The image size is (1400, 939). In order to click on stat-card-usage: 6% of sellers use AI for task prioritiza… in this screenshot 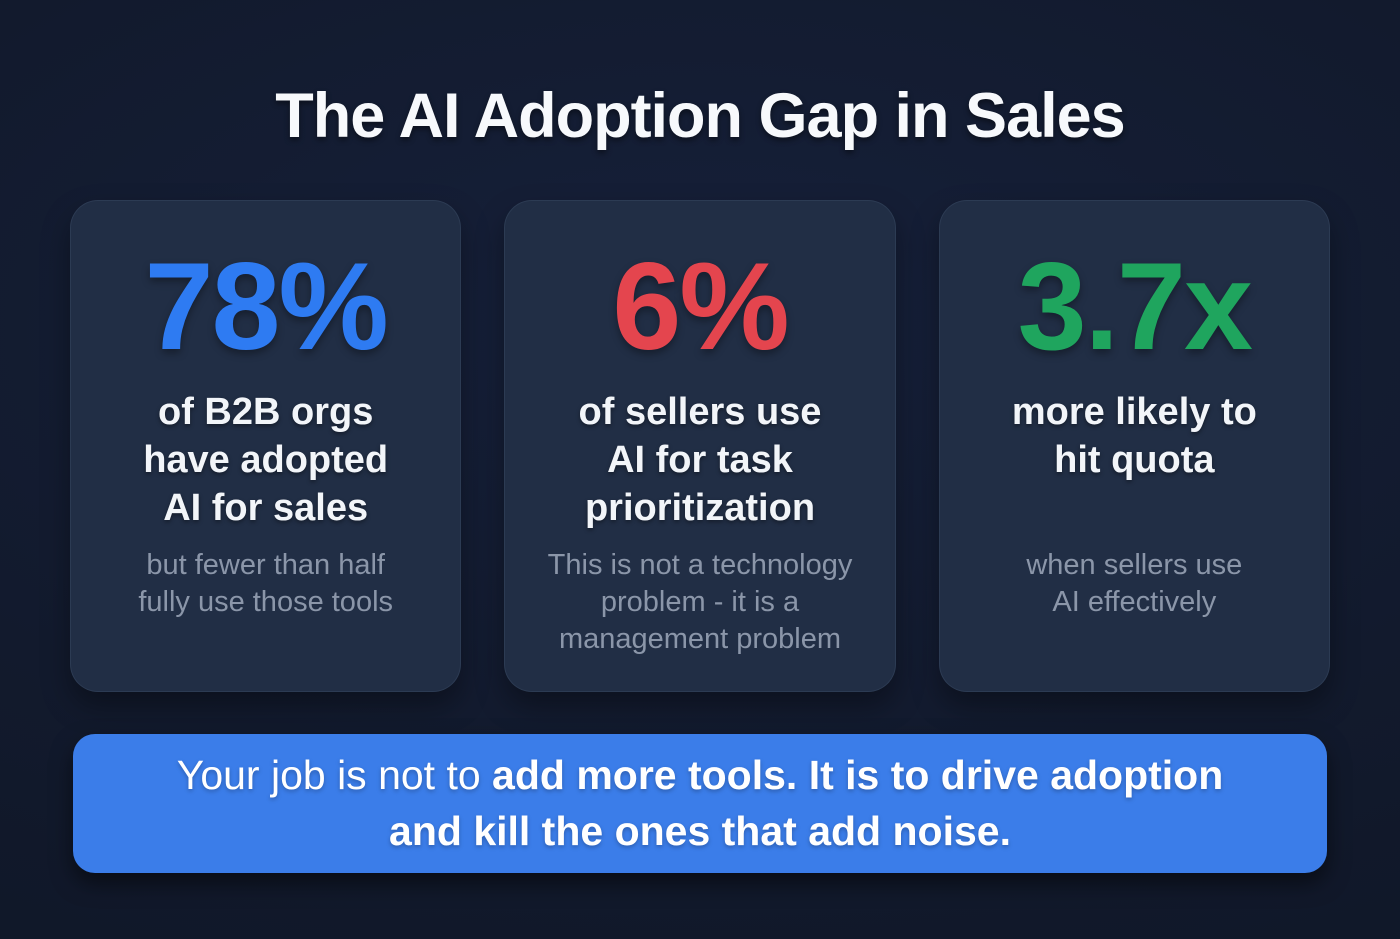, I will do `click(700, 446)`.